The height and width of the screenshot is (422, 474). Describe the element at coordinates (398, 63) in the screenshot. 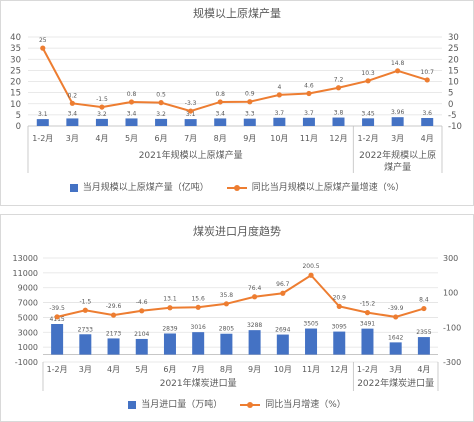

I see `line-data-label: 14.8` at that location.